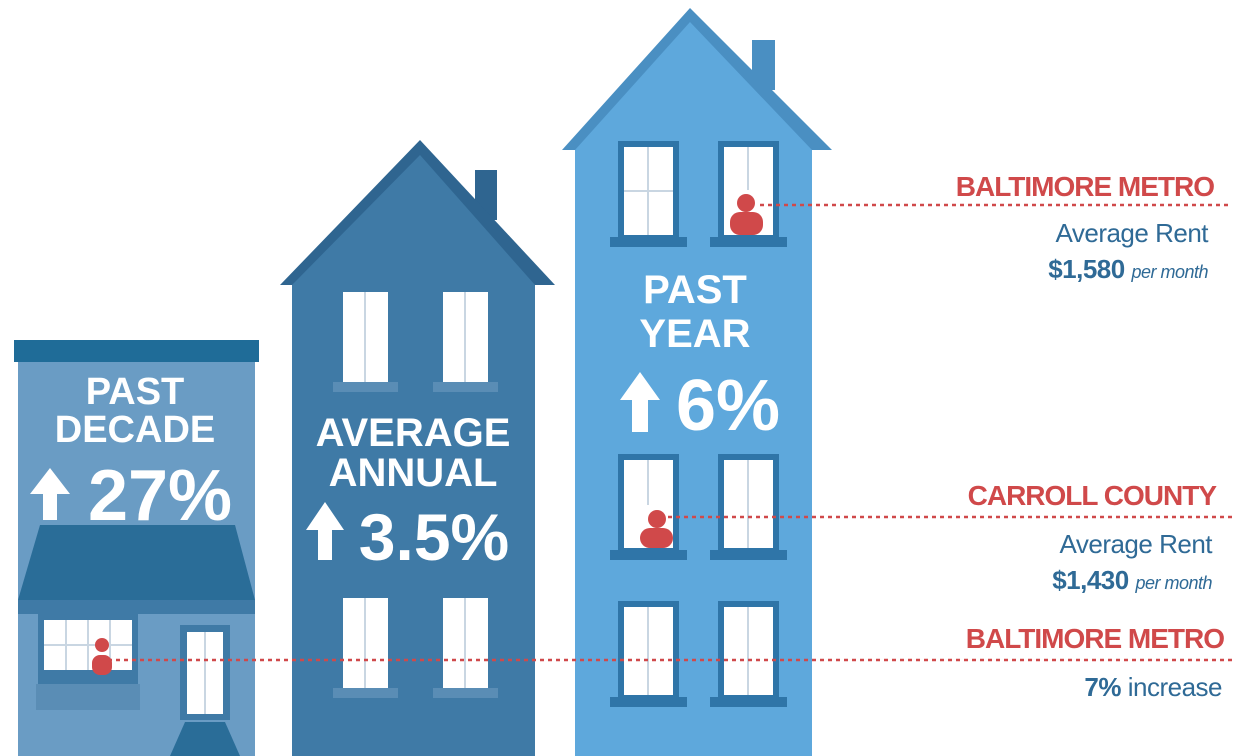 The width and height of the screenshot is (1247, 756). I want to click on callout-amount: $1,580 per month, so click(1128, 269).